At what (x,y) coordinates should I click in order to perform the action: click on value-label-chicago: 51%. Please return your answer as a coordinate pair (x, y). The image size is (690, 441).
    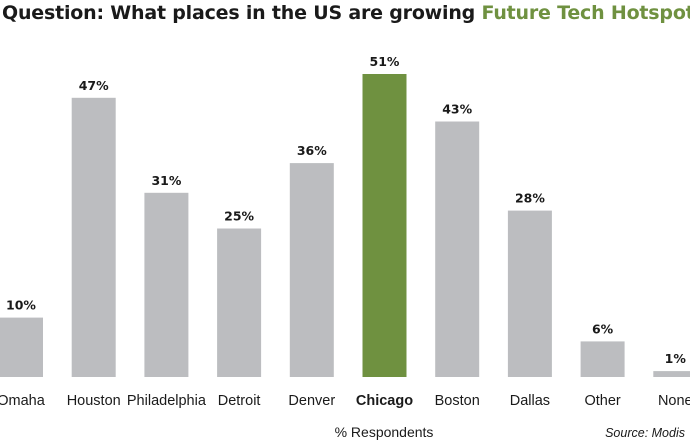
    Looking at the image, I should click on (385, 61).